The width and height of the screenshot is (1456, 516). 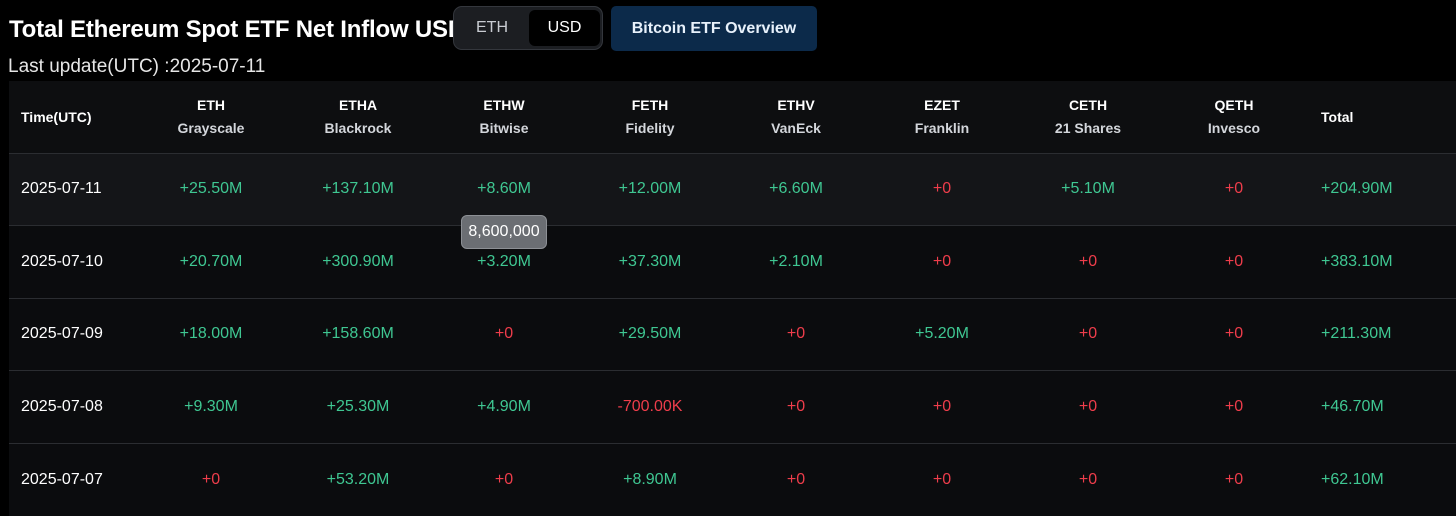 What do you see at coordinates (564, 28) in the screenshot?
I see `toggle-usd-button: USD` at bounding box center [564, 28].